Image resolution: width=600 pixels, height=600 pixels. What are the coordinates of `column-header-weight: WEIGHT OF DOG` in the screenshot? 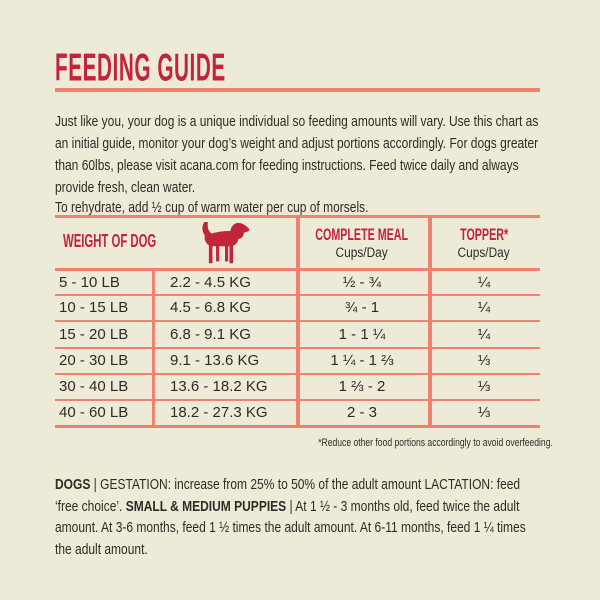 It's located at (137, 241).